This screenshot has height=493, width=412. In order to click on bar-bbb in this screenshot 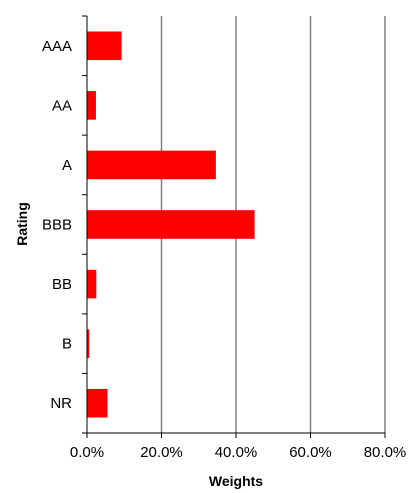, I will do `click(171, 224)`.